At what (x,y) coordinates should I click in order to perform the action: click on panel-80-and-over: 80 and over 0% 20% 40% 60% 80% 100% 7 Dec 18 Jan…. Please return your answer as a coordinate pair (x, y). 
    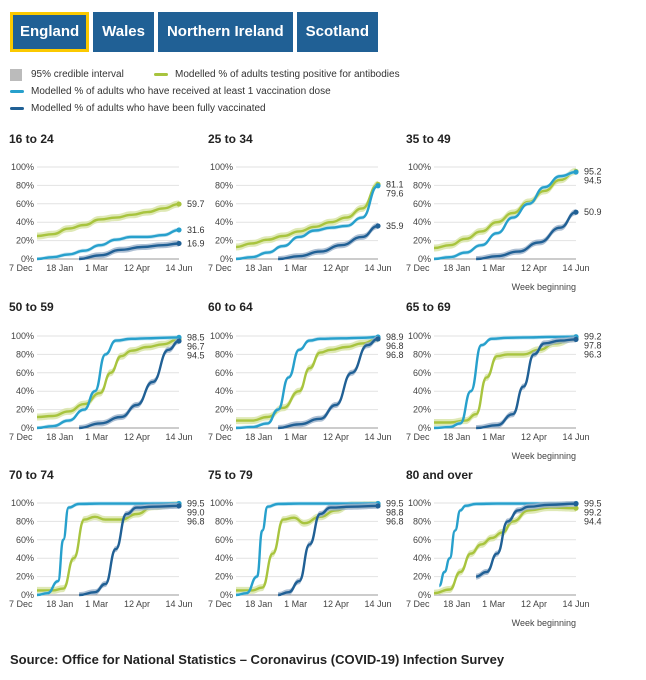
    Looking at the image, I should click on (504, 548).